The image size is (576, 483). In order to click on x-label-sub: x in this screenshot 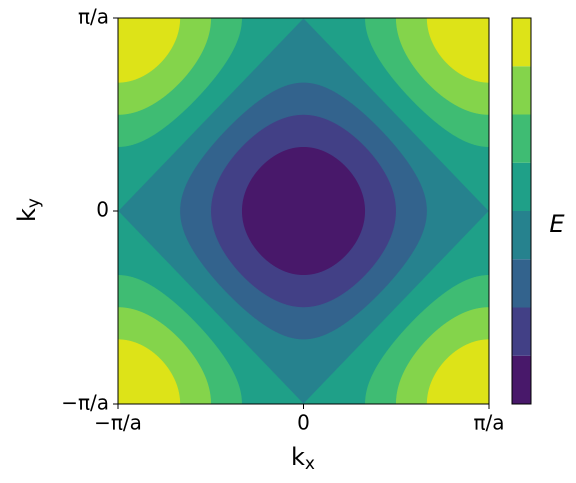, I will do `click(310, 464)`.